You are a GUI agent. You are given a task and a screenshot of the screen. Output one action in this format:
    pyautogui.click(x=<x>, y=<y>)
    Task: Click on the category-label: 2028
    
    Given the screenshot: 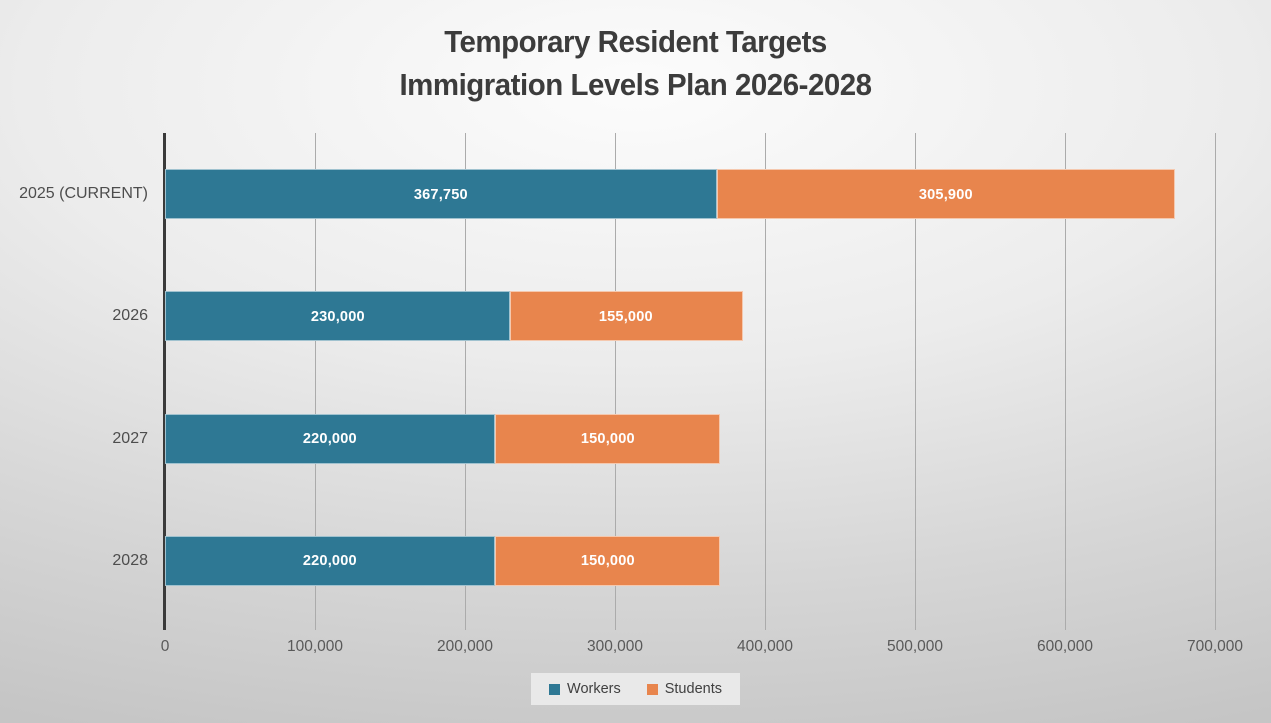 What is the action you would take?
    pyautogui.click(x=130, y=560)
    